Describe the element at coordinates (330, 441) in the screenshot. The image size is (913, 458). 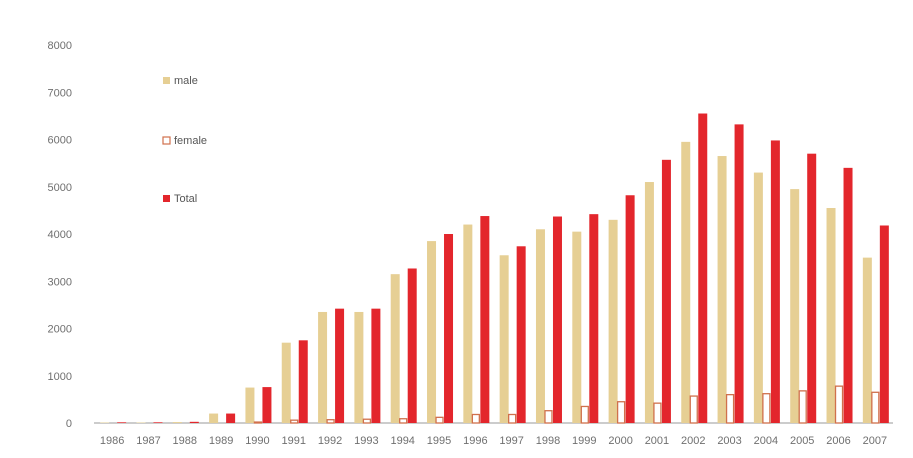
I see `x-tick-label: 1992` at that location.